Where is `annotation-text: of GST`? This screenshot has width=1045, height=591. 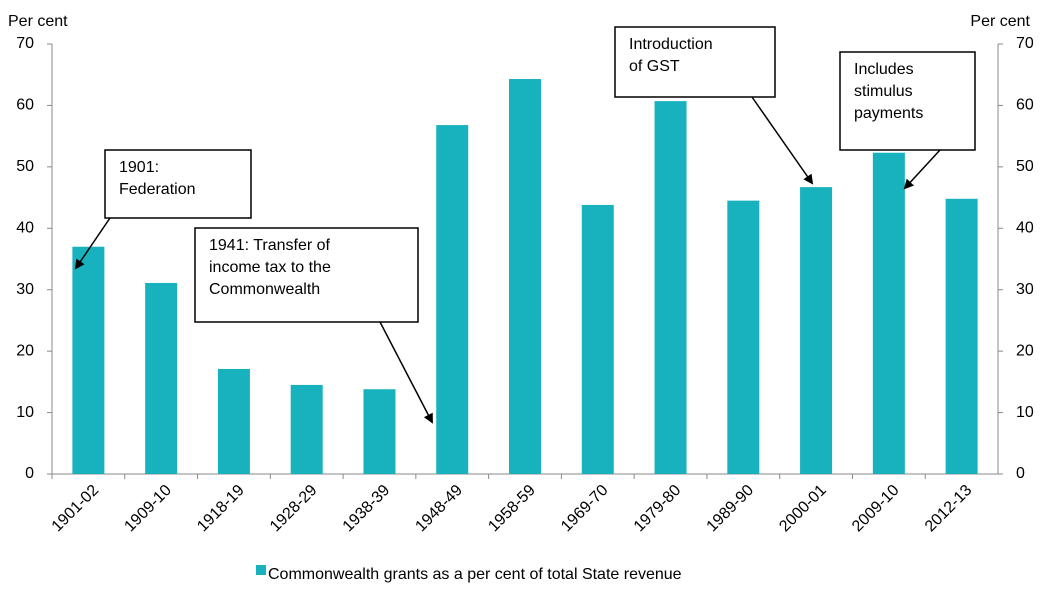 annotation-text: of GST is located at coordinates (654, 66).